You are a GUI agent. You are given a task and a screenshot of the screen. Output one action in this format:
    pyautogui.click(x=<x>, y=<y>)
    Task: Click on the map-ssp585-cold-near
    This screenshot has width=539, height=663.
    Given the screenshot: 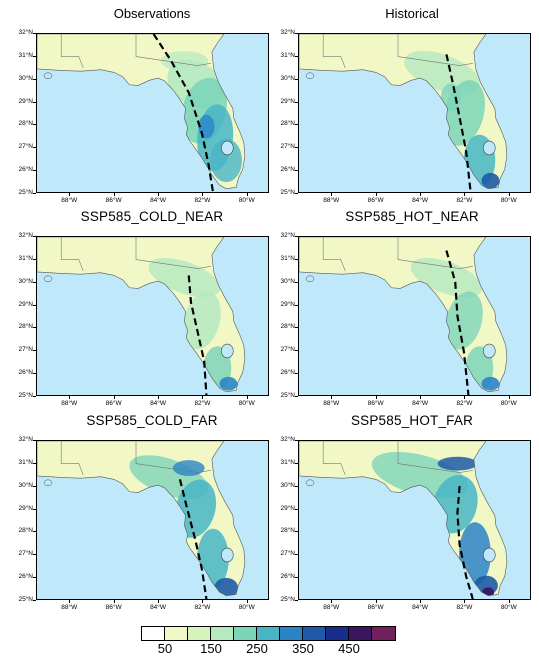 What is the action you would take?
    pyautogui.click(x=152, y=316)
    